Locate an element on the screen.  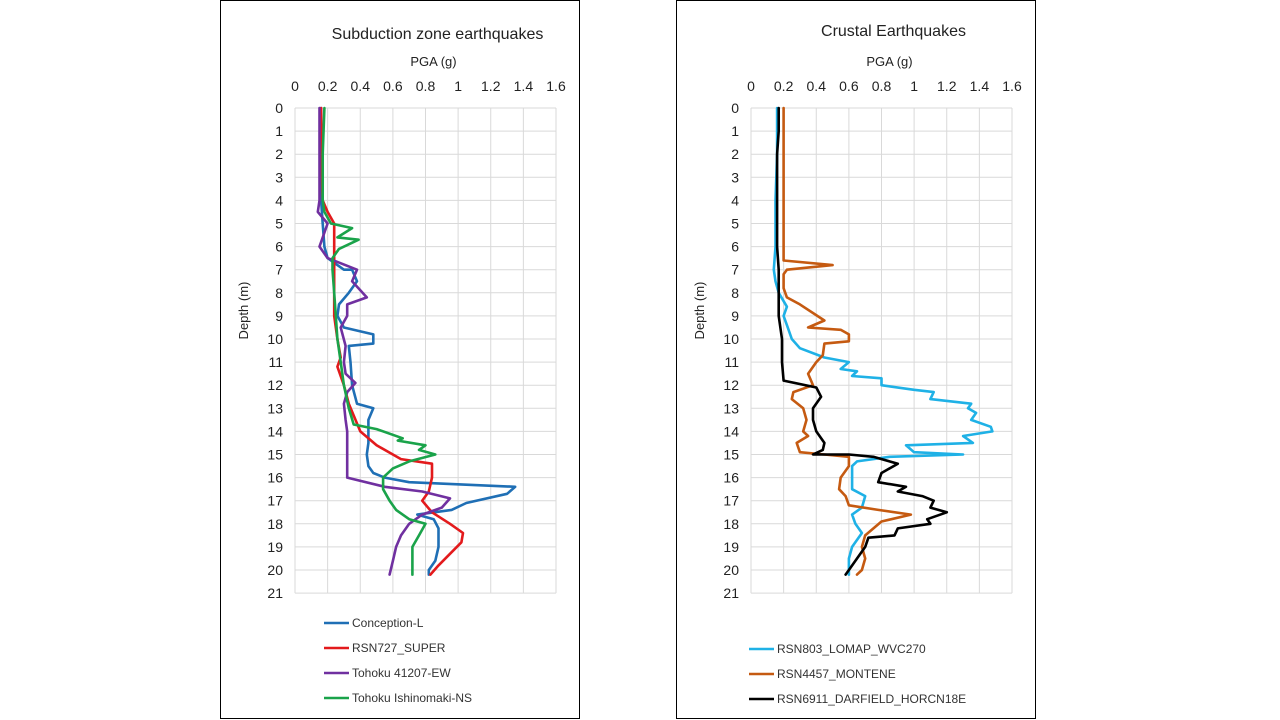
legend-label: Conception-L is located at coordinates (388, 623).